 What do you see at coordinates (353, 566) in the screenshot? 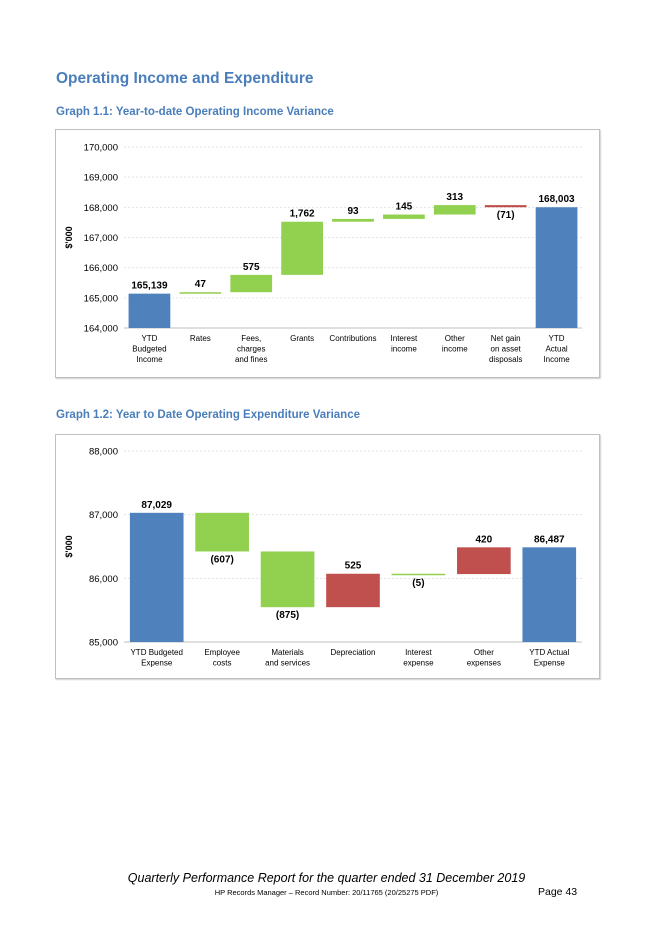
I see `data-label: 525` at bounding box center [353, 566].